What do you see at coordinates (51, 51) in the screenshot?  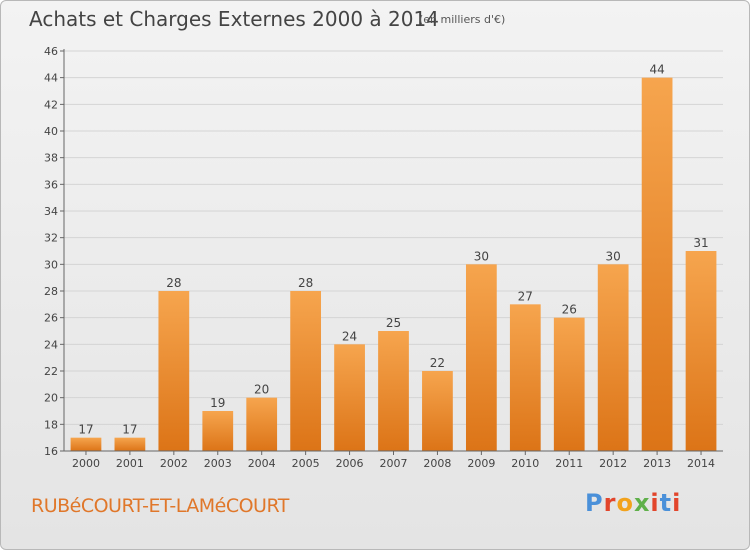 I see `y-tick-label: 46` at bounding box center [51, 51].